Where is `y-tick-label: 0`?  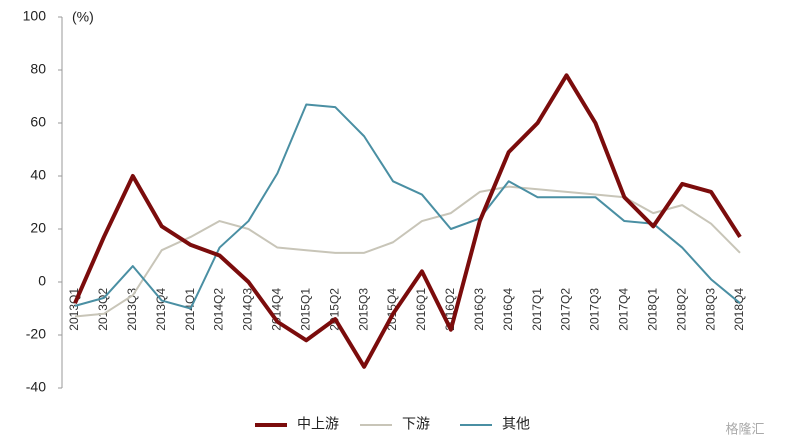
y-tick-label: 0 is located at coordinates (42, 281).